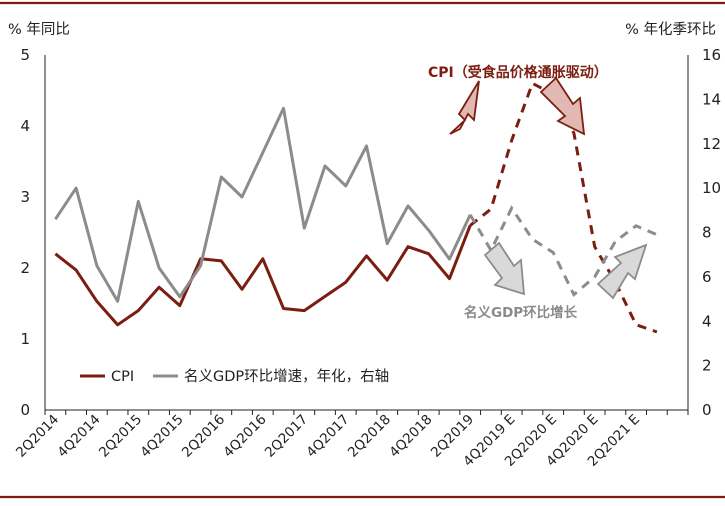 Image resolution: width=725 pixels, height=506 pixels. Describe the element at coordinates (286, 376) in the screenshot. I see `legend-gdp-label: 名义GDP环比增速，年化，右轴` at that location.